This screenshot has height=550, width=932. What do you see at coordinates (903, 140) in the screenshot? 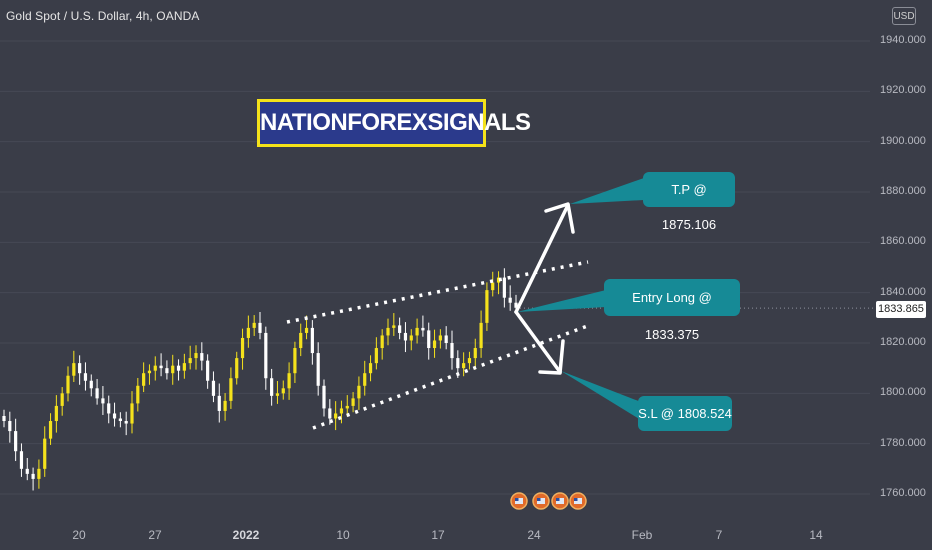
I see `y-tick-label: 1900.000` at bounding box center [903, 140].